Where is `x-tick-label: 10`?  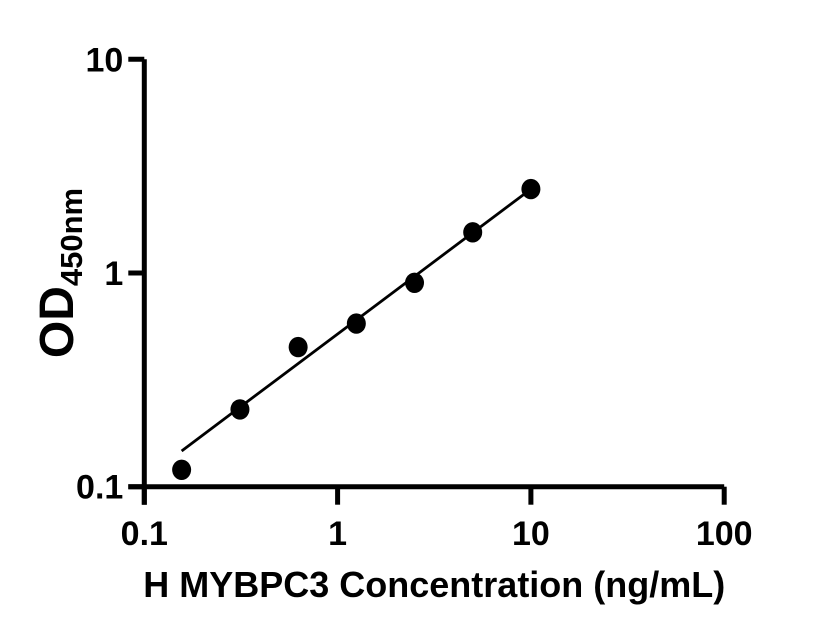
x-tick-label: 10 is located at coordinates (531, 534).